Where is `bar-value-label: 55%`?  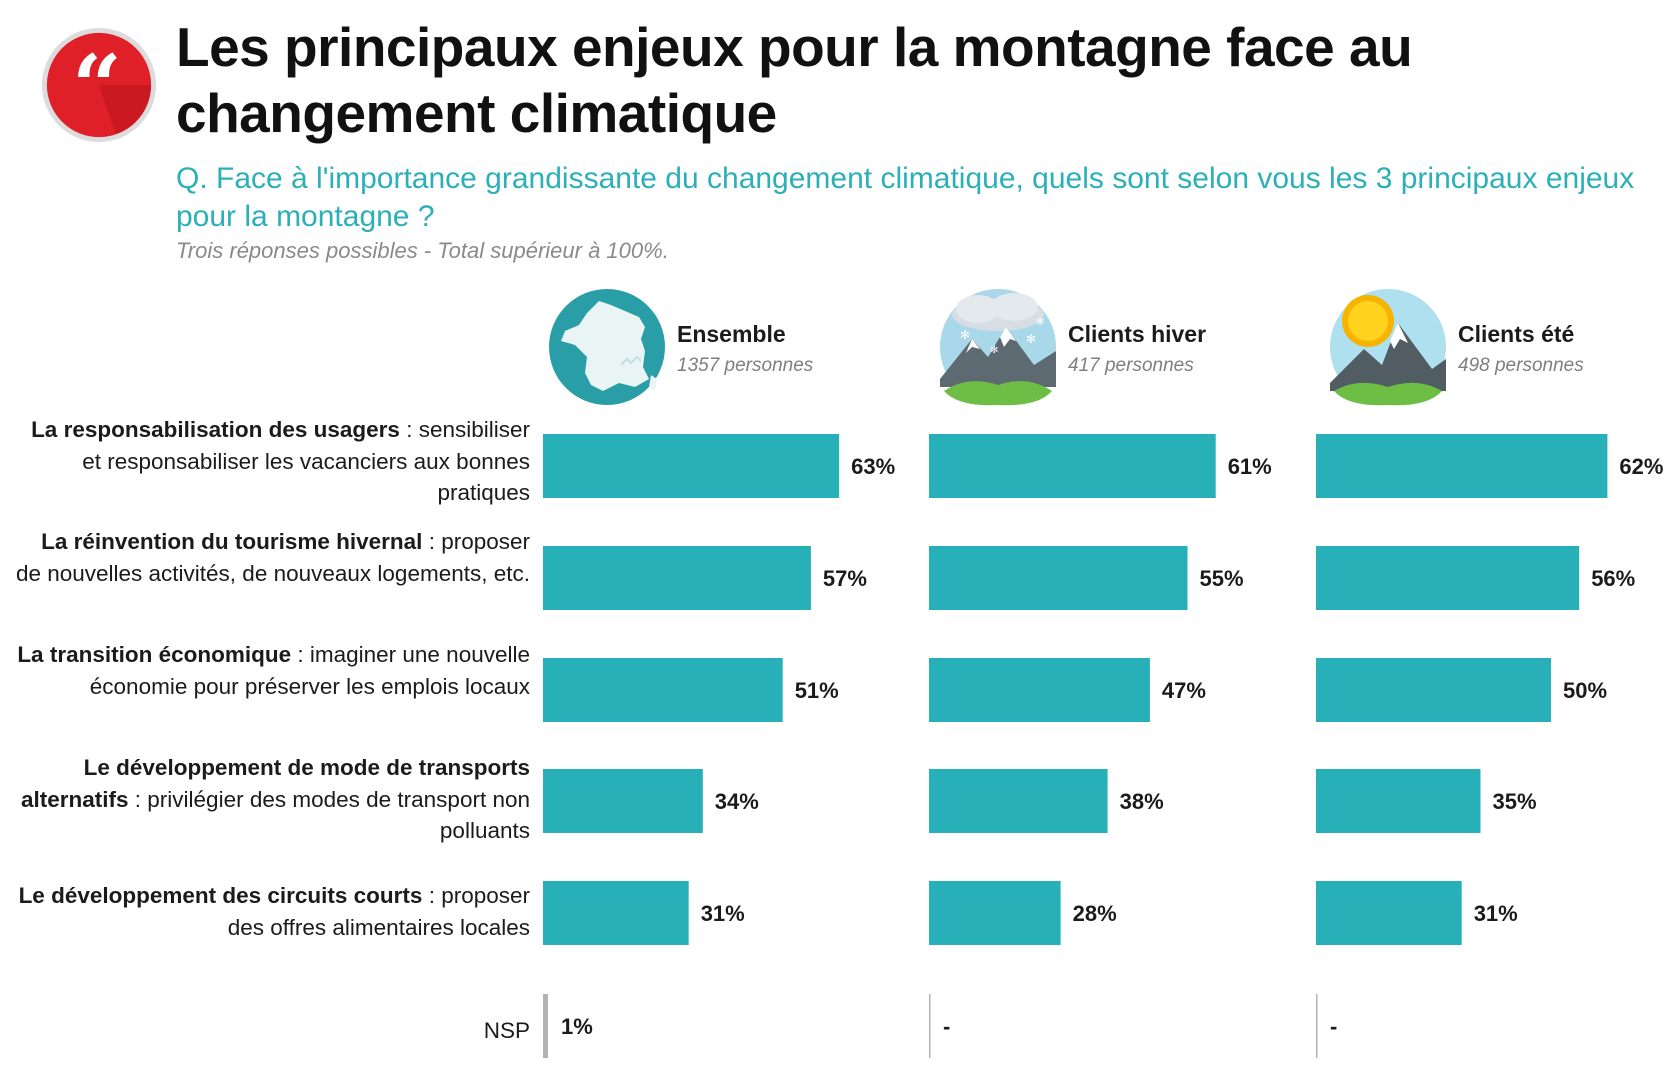
bar-value-label: 55% is located at coordinates (1222, 578).